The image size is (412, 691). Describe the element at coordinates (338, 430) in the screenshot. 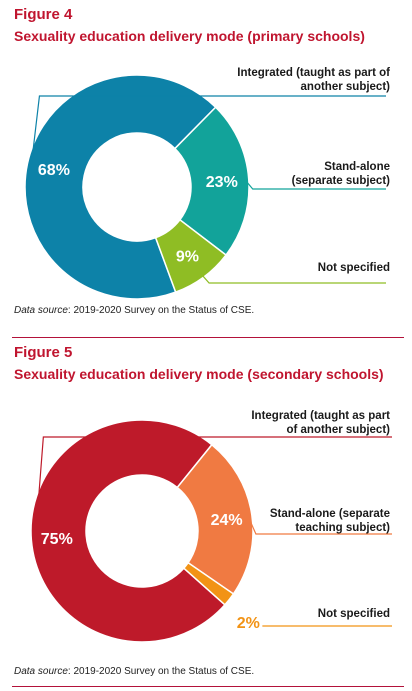

I see `label-line: of another subject)` at that location.